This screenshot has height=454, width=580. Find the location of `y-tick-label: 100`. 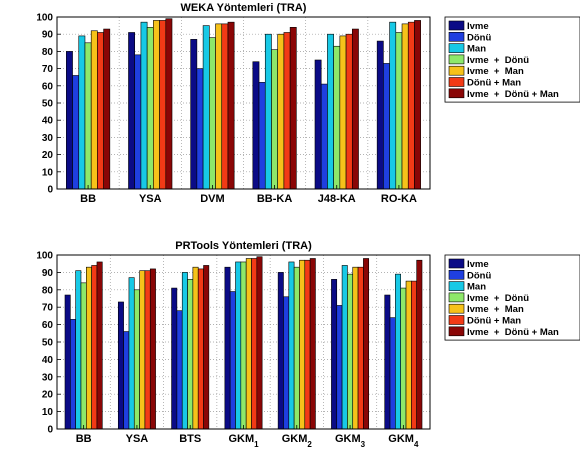

y-tick-label: 100 is located at coordinates (44, 18).